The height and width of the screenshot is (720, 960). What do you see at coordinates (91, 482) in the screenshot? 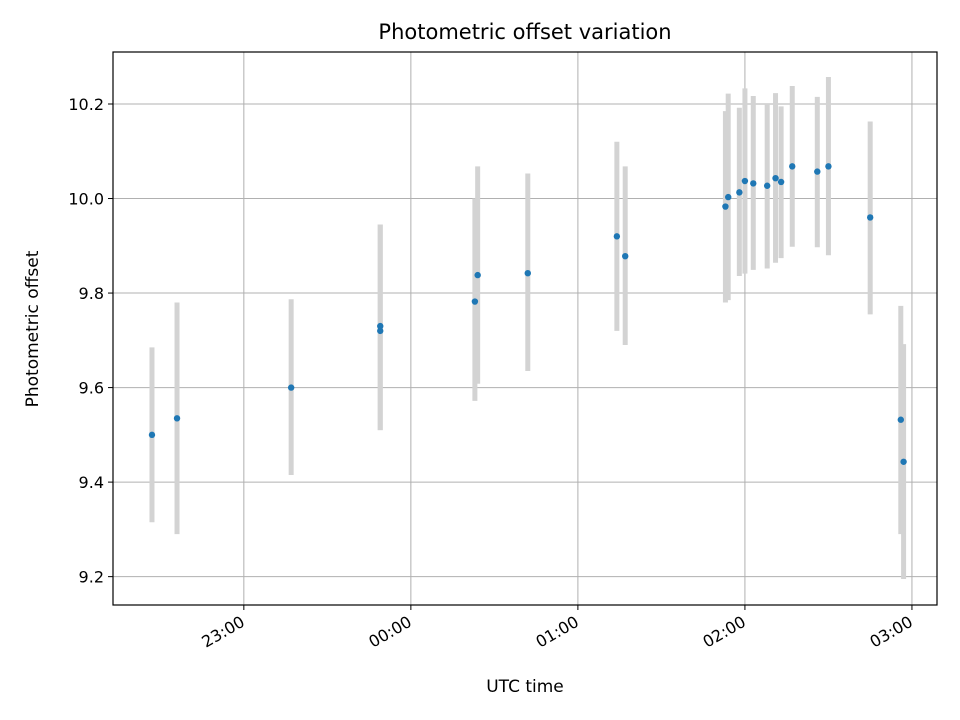
I see `y-tick-label: 9.4` at bounding box center [91, 482].